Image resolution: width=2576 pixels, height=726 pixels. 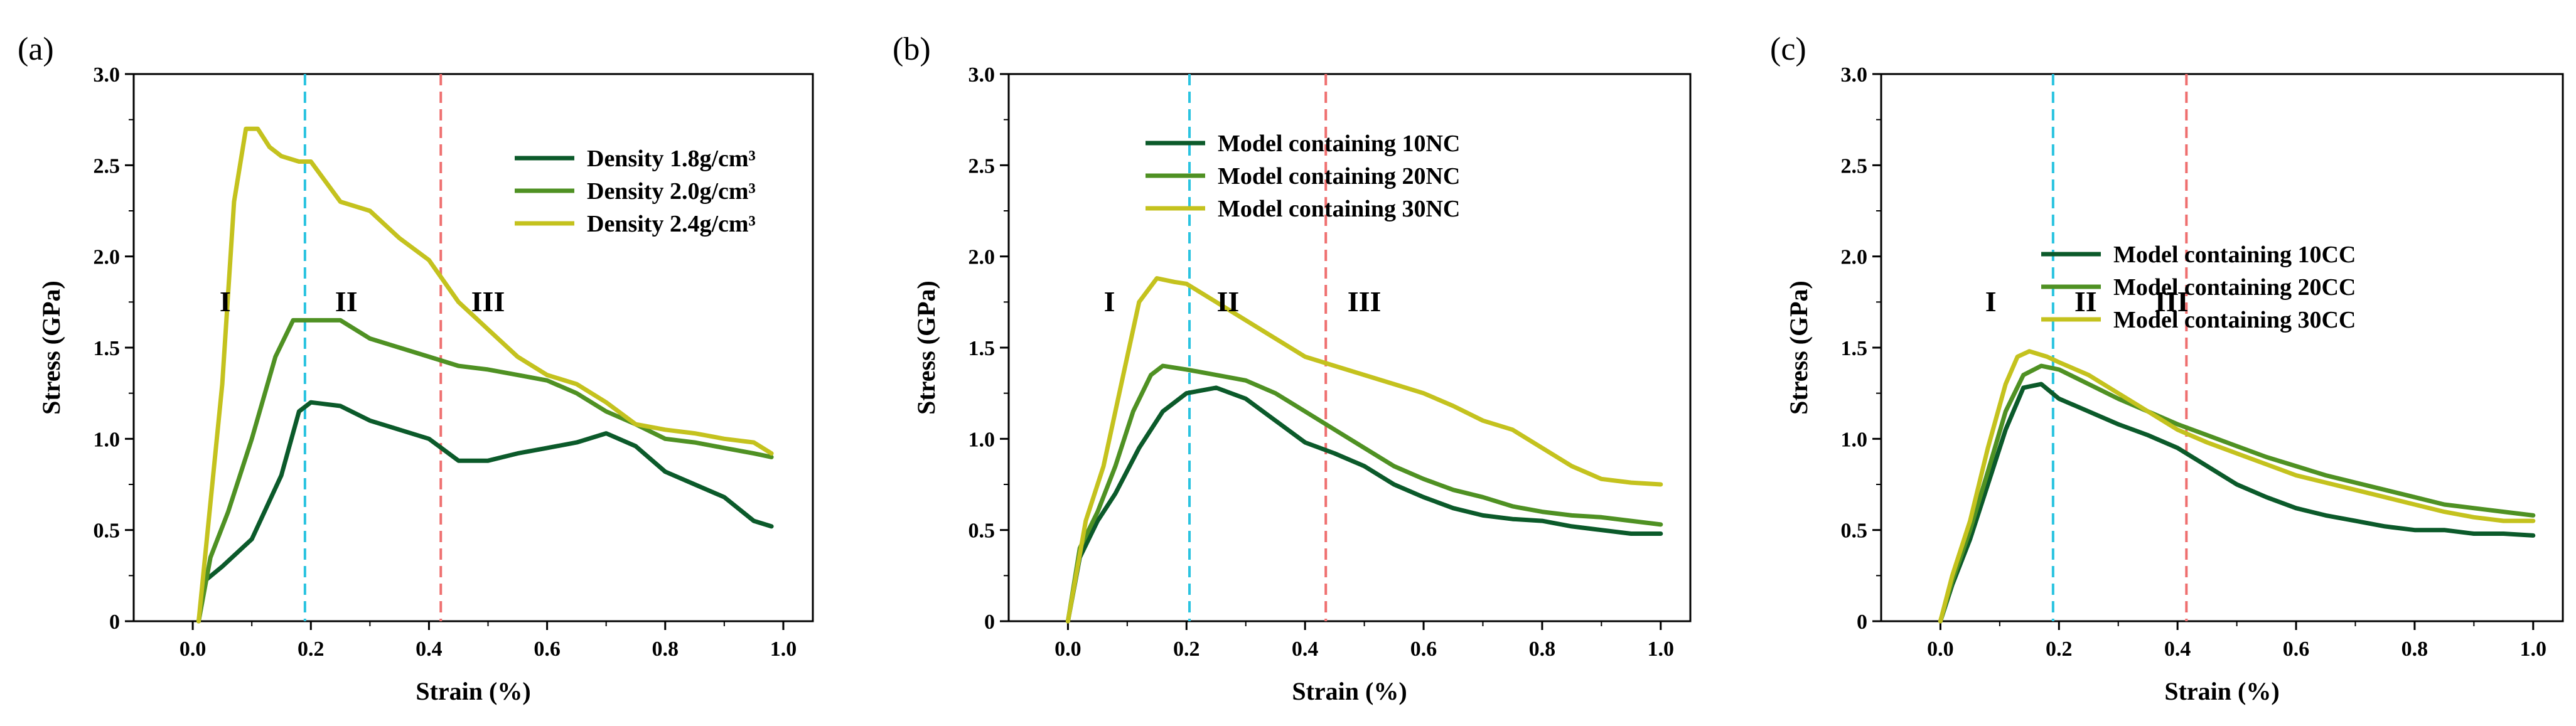 What do you see at coordinates (2234, 255) in the screenshot?
I see `legend-label: Model containing 10CC` at bounding box center [2234, 255].